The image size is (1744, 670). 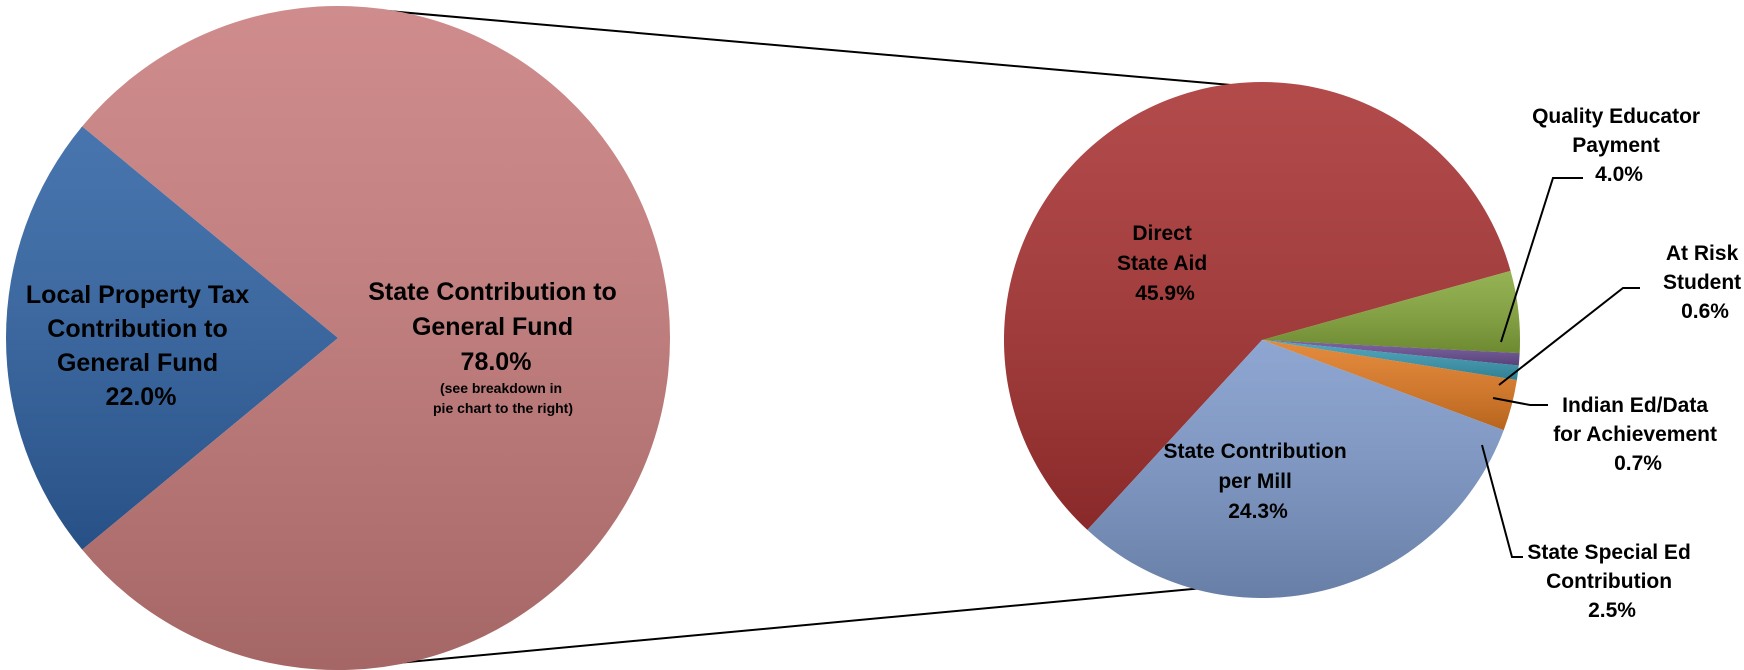 What do you see at coordinates (1520, 401) in the screenshot?
I see `leader-indian-ed` at bounding box center [1520, 401].